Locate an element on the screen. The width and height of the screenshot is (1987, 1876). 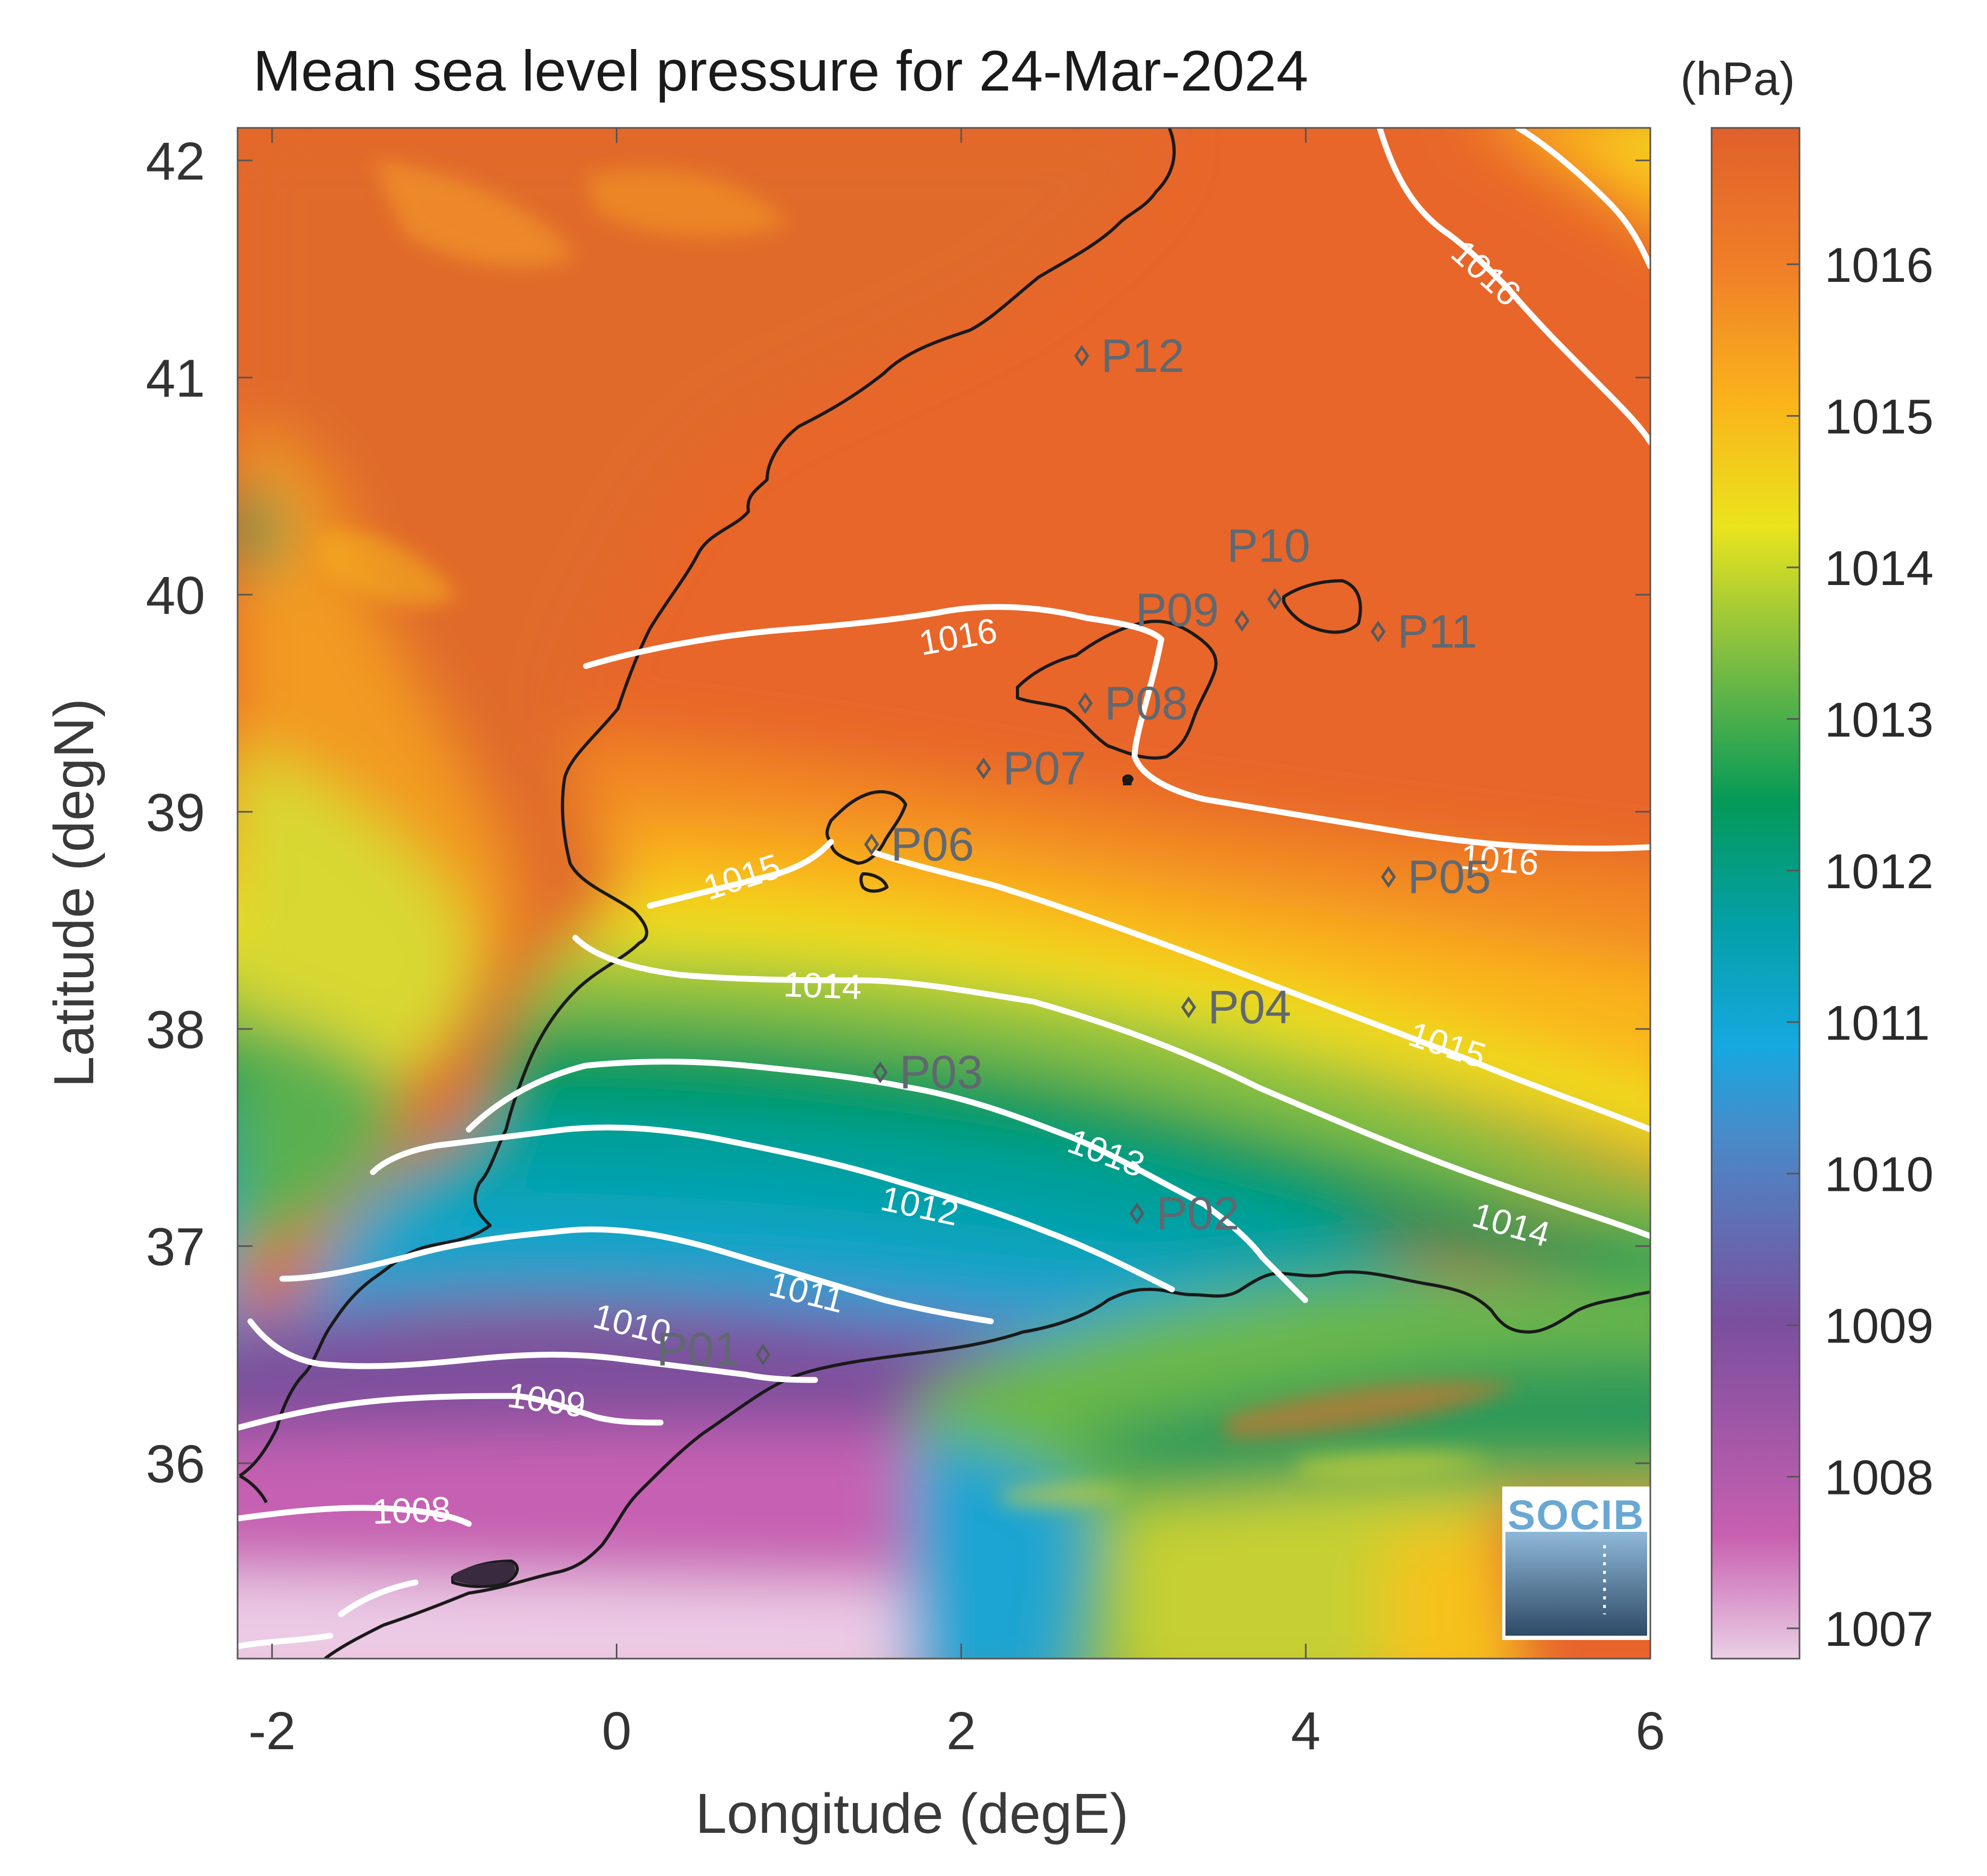
station-label: P06 is located at coordinates (932, 844).